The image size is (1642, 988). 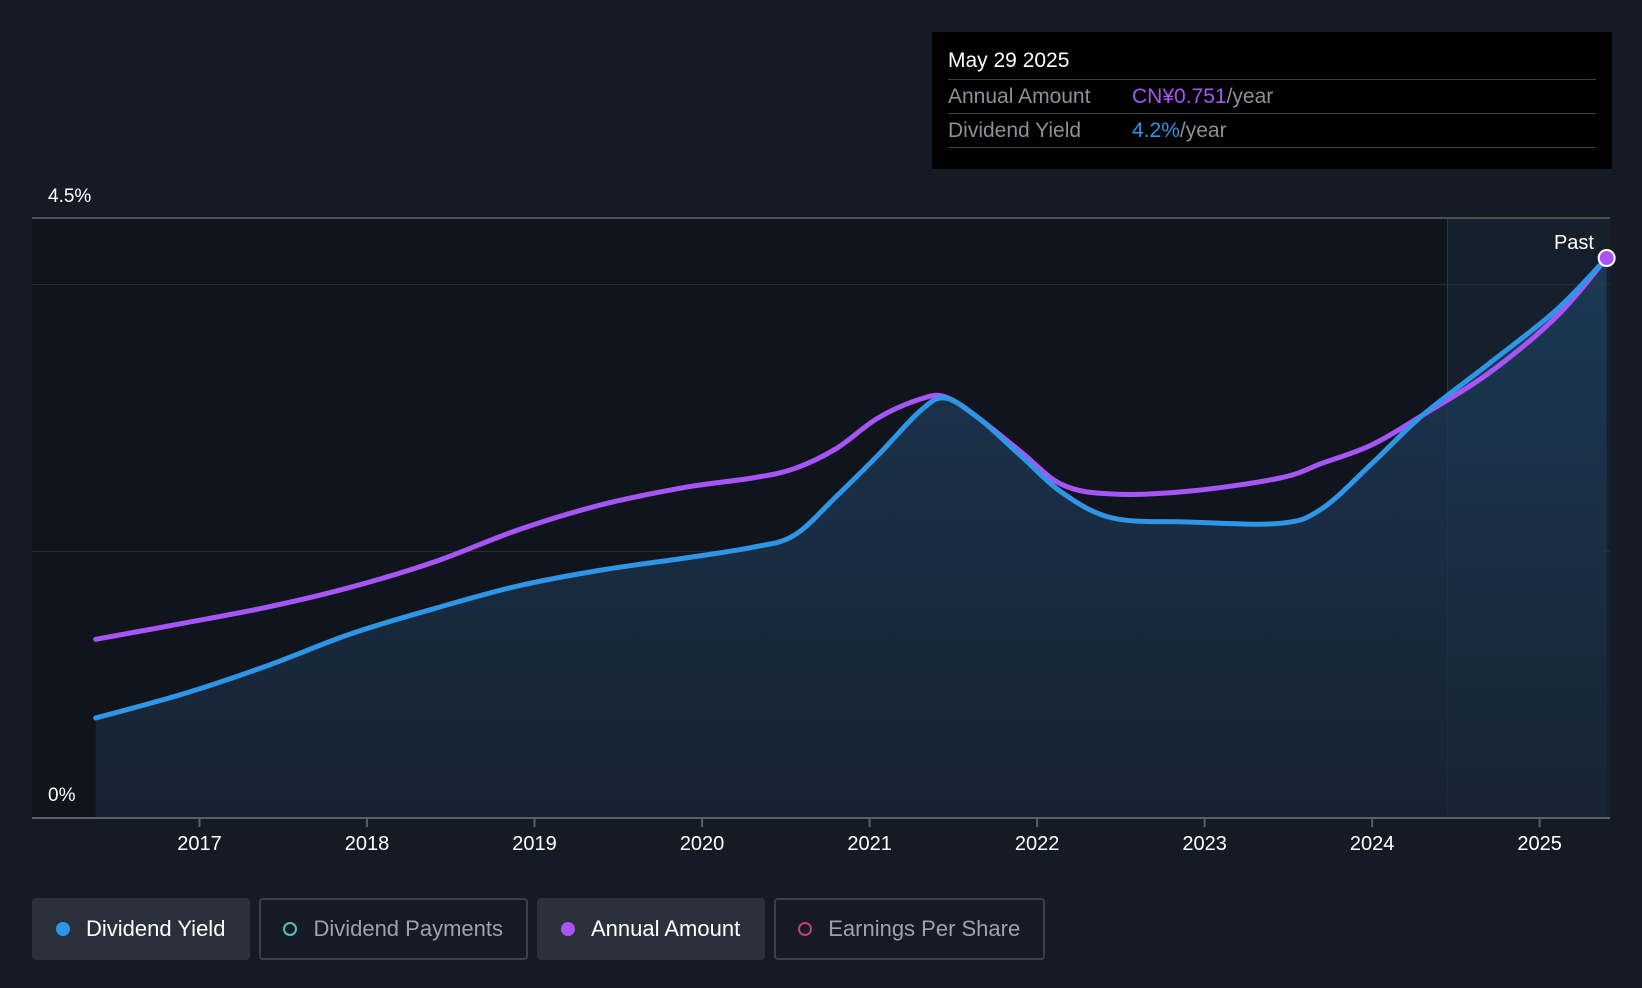 I want to click on tooltip-label: Dividend Yield, so click(x=1015, y=130).